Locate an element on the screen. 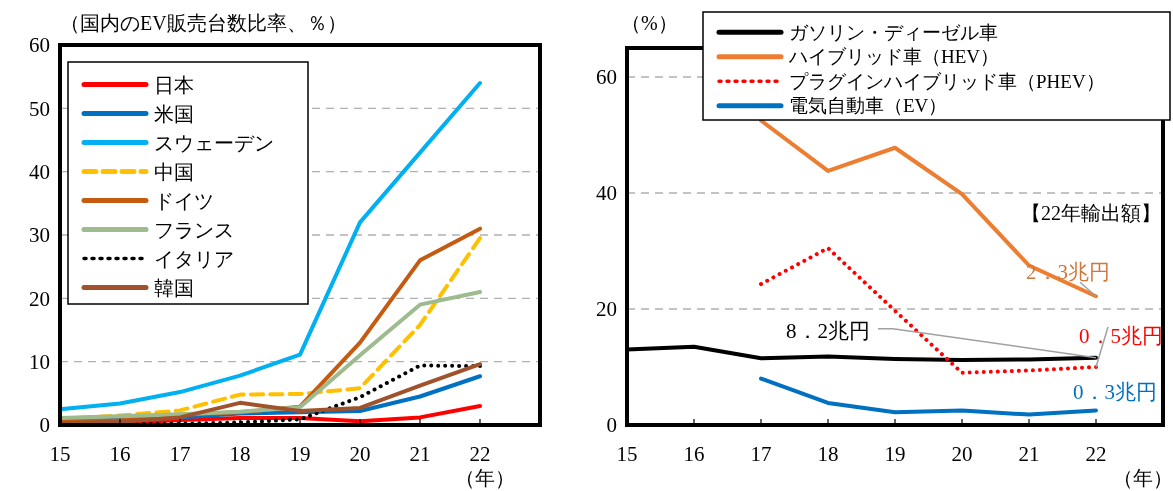  legend-label: ドイツ is located at coordinates (184, 200).